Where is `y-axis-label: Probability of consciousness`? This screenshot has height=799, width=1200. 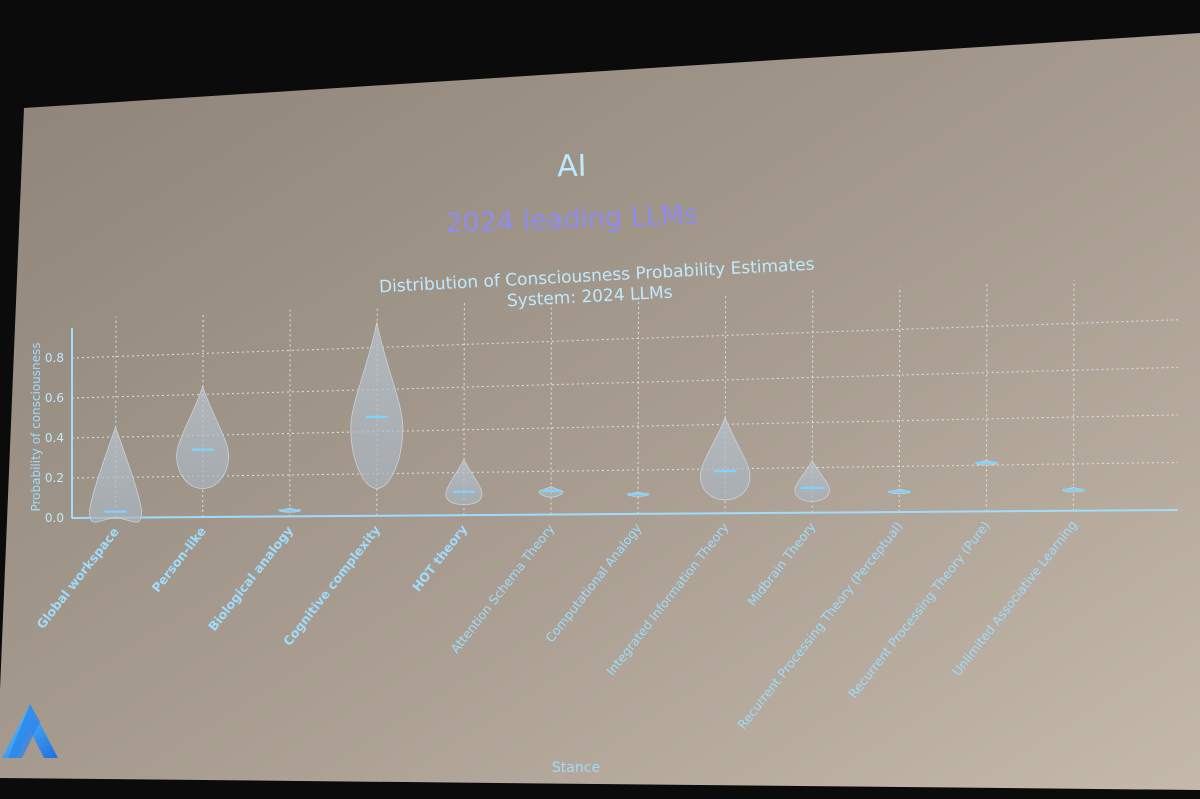
y-axis-label: Probability of consciousness is located at coordinates (36, 426).